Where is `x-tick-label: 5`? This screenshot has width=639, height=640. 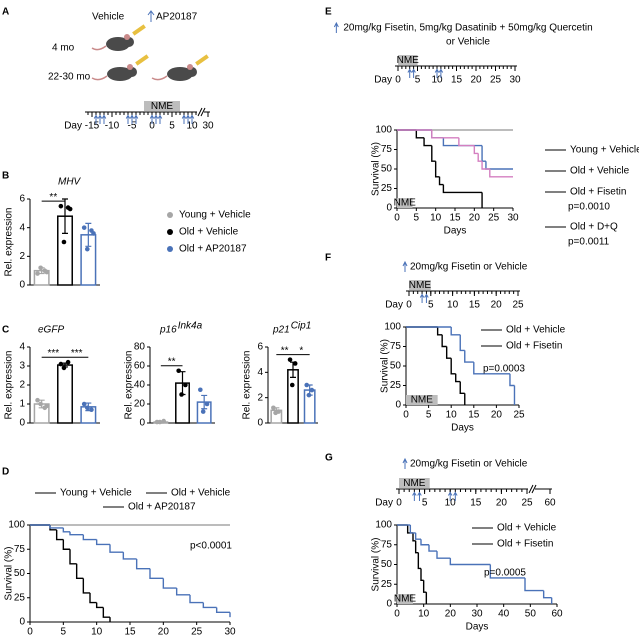
x-tick-label: 5 is located at coordinates (417, 218).